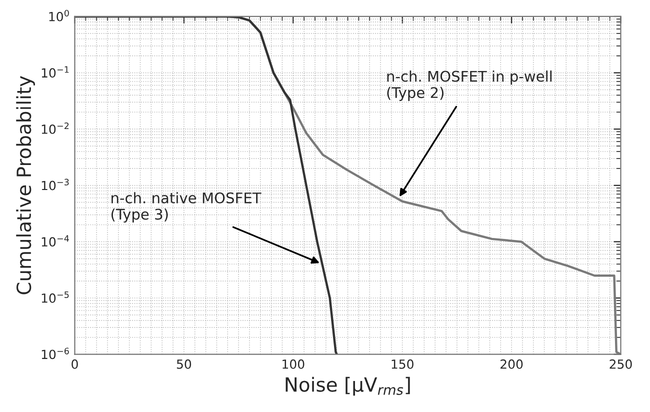 Image resolution: width=650 pixels, height=412 pixels. What do you see at coordinates (293, 364) in the screenshot?
I see `x-tick-label: 100` at bounding box center [293, 364].